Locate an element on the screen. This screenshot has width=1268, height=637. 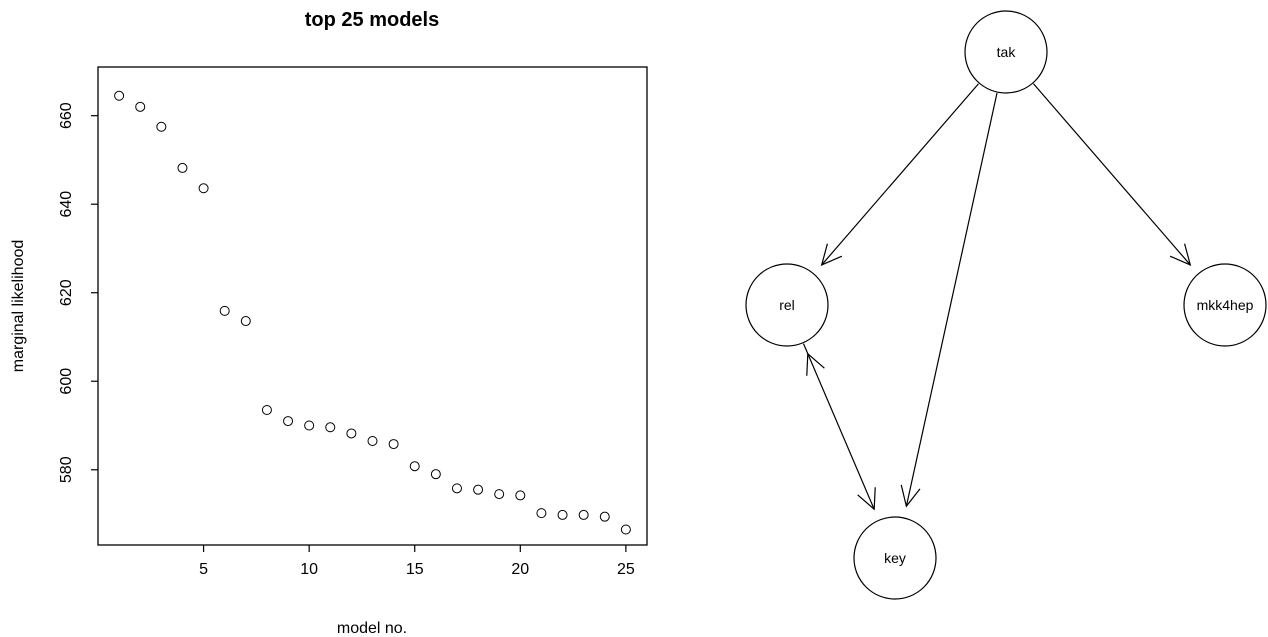
node-mkk4hep: mkk4hep is located at coordinates (1225, 305).